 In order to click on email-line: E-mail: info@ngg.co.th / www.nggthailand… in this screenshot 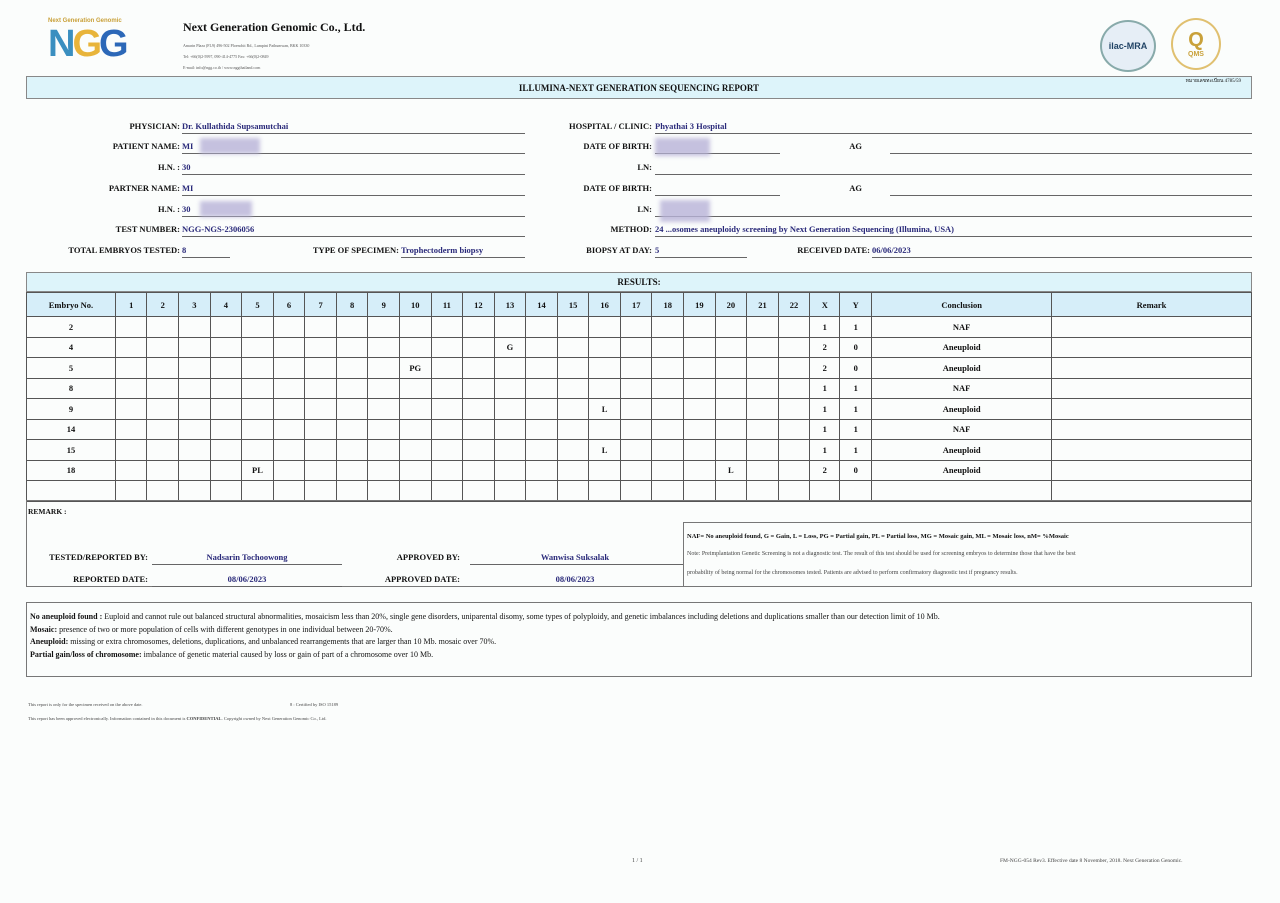, I will do `click(222, 67)`.